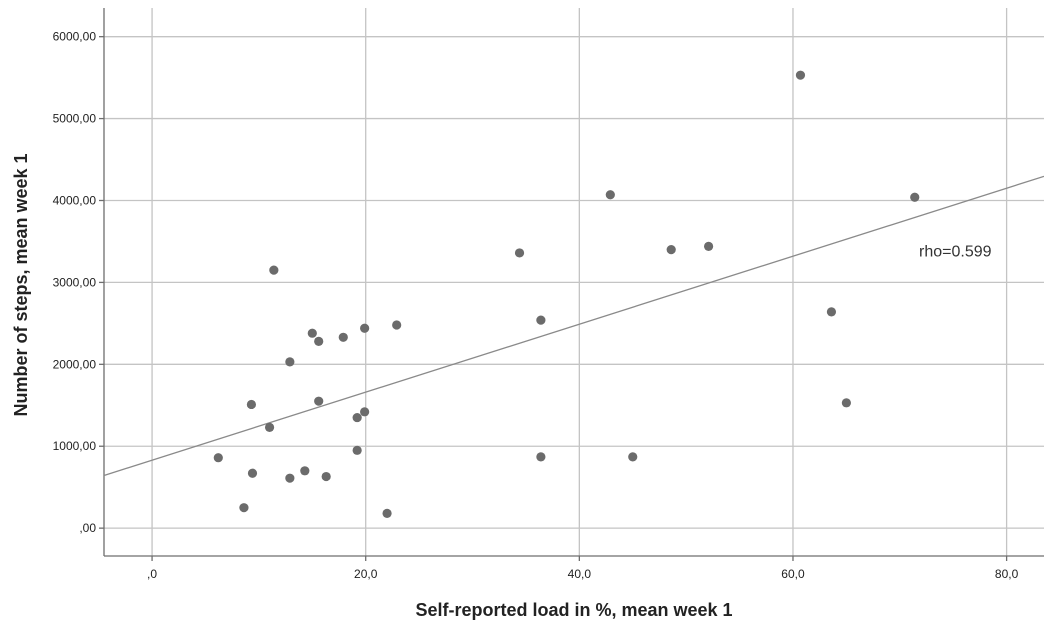  I want to click on y-tick-label: 3000,00, so click(75, 282).